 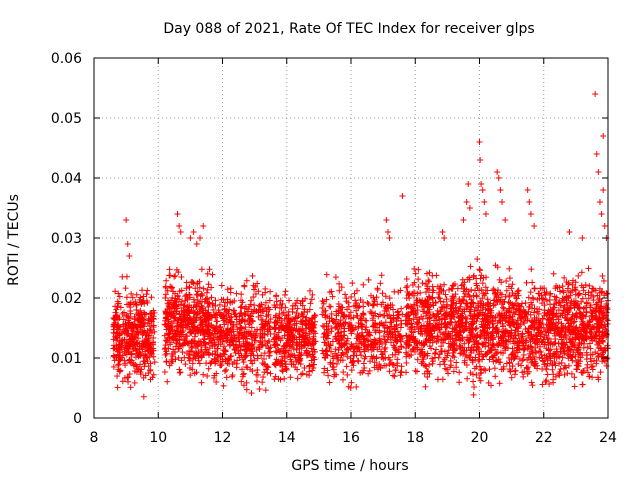 I want to click on y-tick-labels: 0 0.01 0.02 0.03 0.04 0.05 0.06, so click(x=66, y=239).